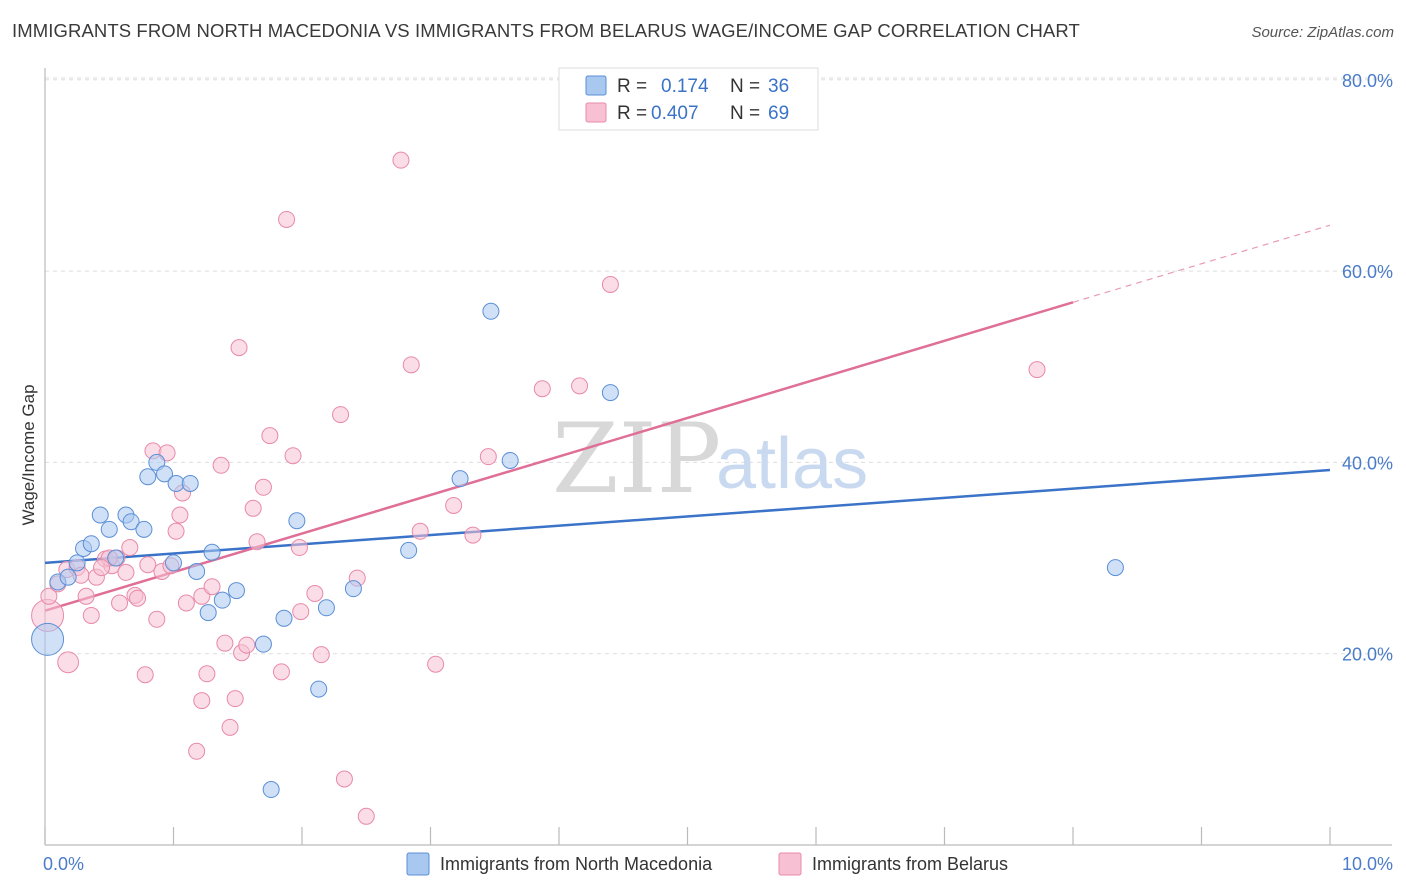 The height and width of the screenshot is (892, 1406). I want to click on x-tick-labels: 0.0% 10.0%, so click(718, 864).